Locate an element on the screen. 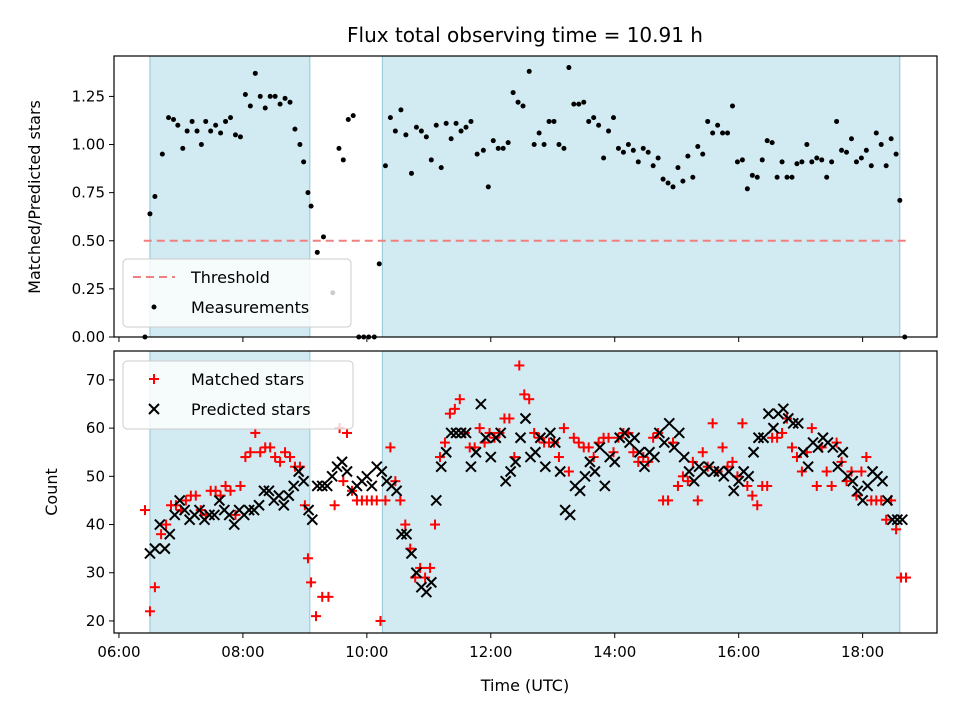 Image resolution: width=960 pixels, height=720 pixels. legend-threshold-label: Threshold is located at coordinates (230, 277).